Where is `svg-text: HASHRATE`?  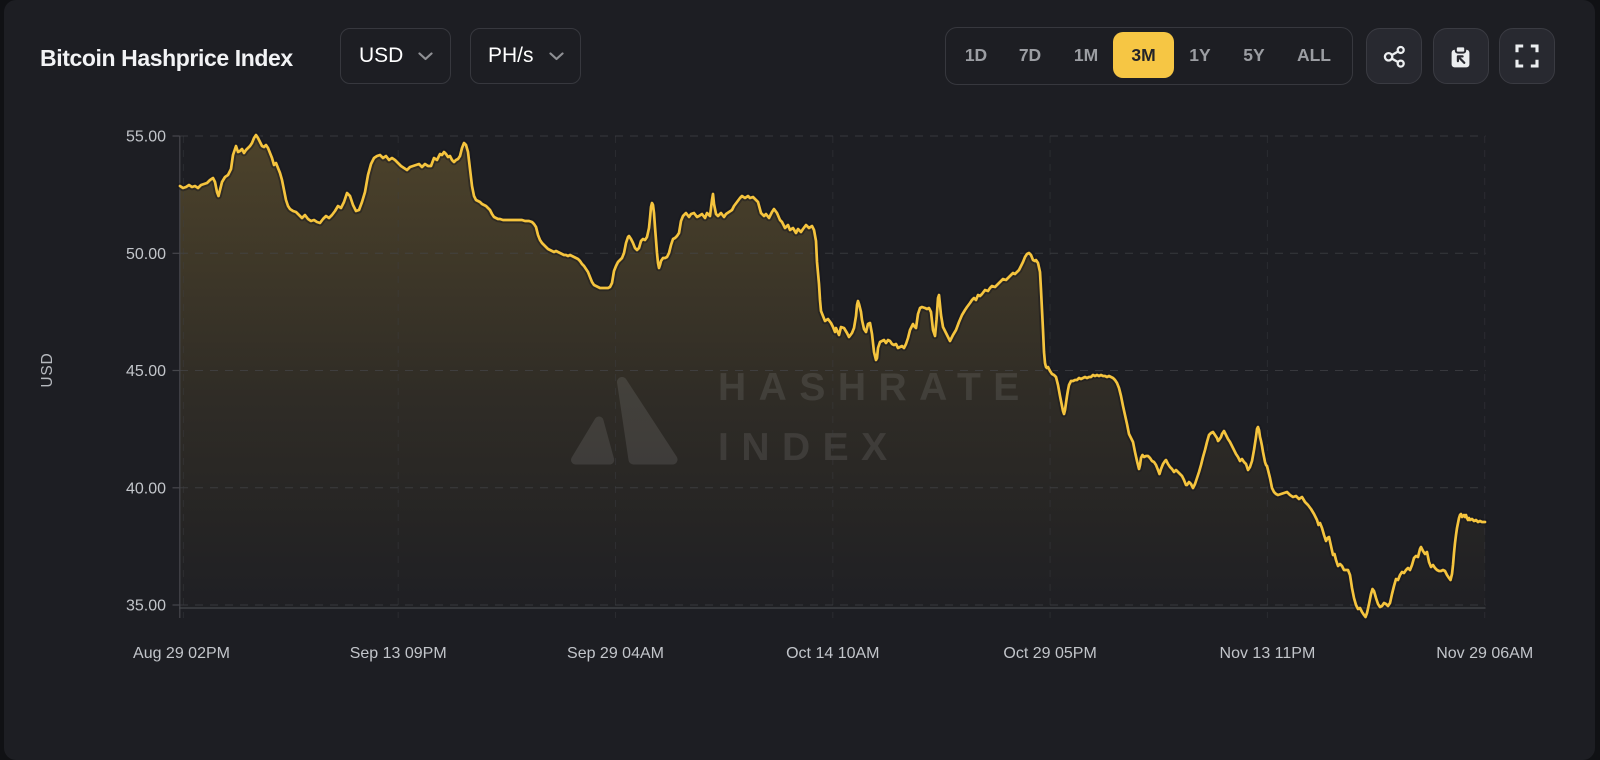 svg-text: HASHRATE is located at coordinates (875, 387).